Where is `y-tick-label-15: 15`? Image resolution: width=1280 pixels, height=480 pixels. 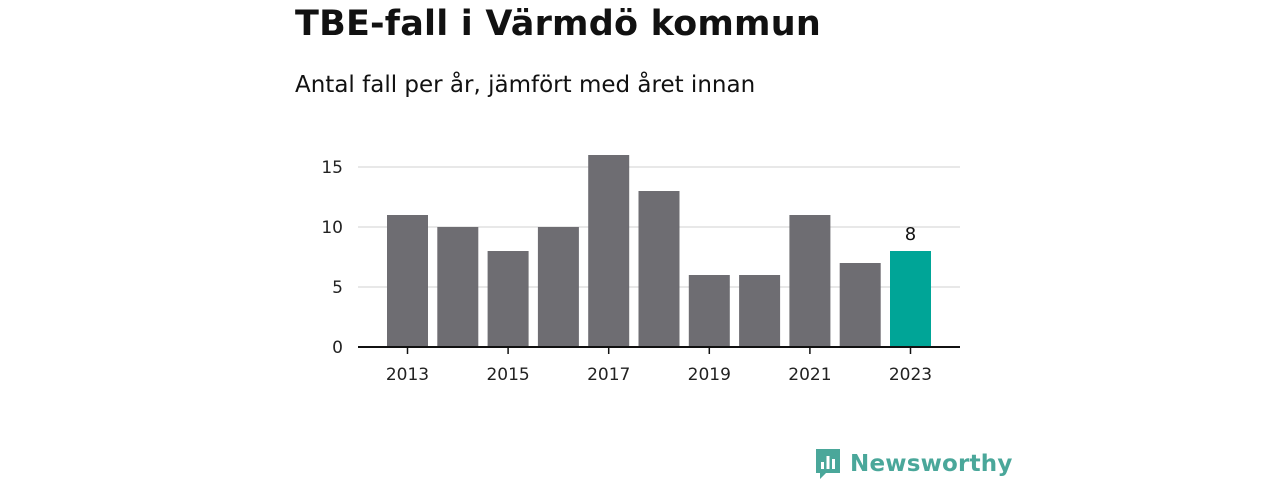 y-tick-label-15: 15 is located at coordinates (332, 168).